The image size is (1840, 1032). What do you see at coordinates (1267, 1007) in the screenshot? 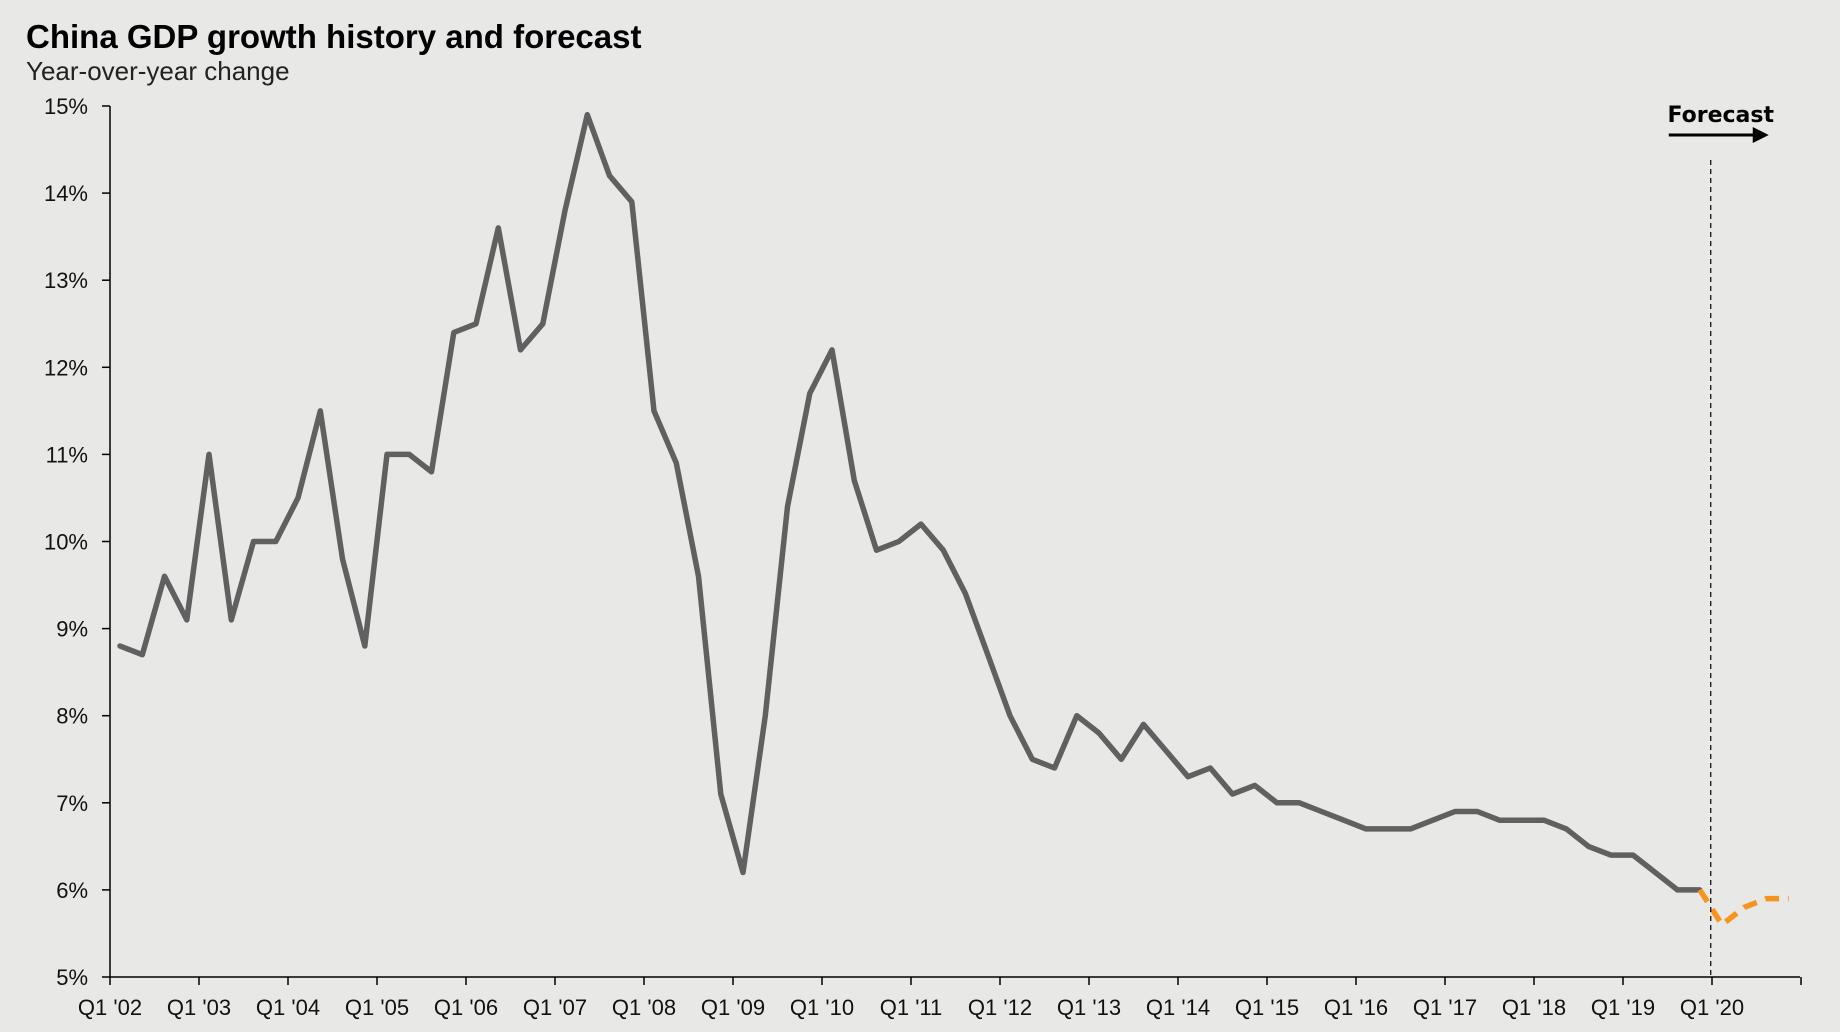
I see `x-tick-label: Q1 '15` at bounding box center [1267, 1007].